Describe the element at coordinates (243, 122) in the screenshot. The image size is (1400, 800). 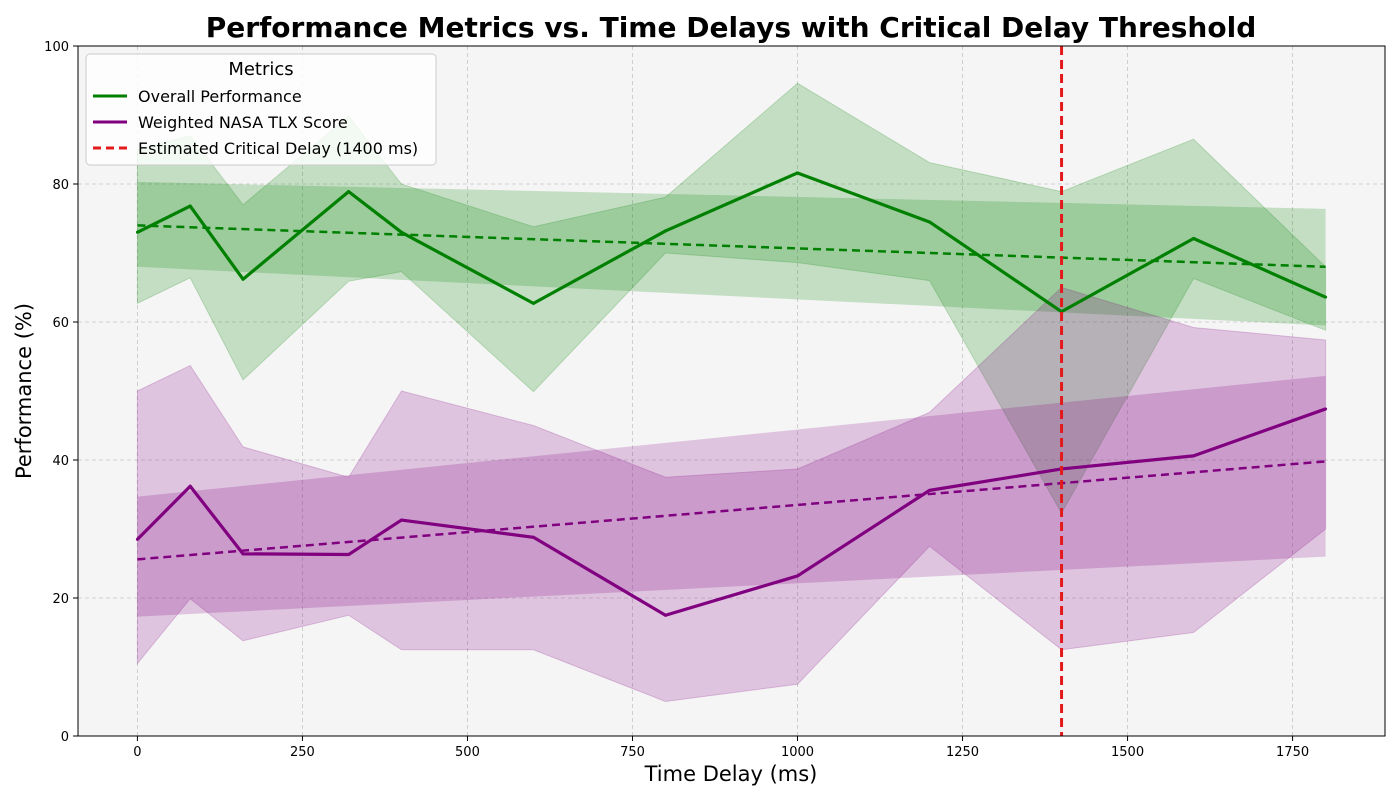
I see `legend-label-nasa-tlx: Weighted NASA TLX Score` at that location.